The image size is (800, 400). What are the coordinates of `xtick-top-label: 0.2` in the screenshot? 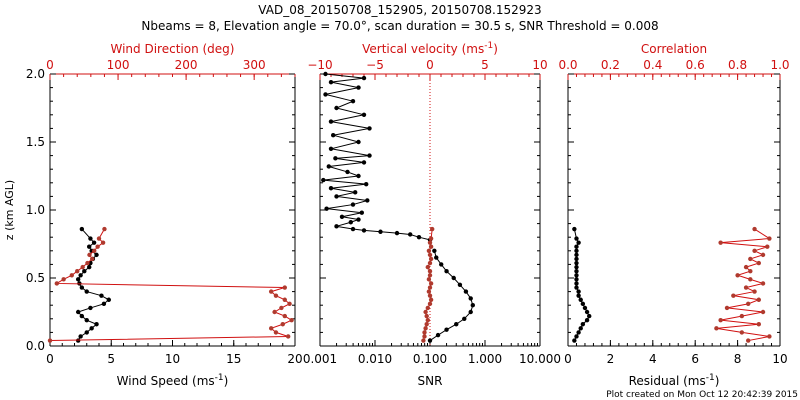 It's located at (610, 65).